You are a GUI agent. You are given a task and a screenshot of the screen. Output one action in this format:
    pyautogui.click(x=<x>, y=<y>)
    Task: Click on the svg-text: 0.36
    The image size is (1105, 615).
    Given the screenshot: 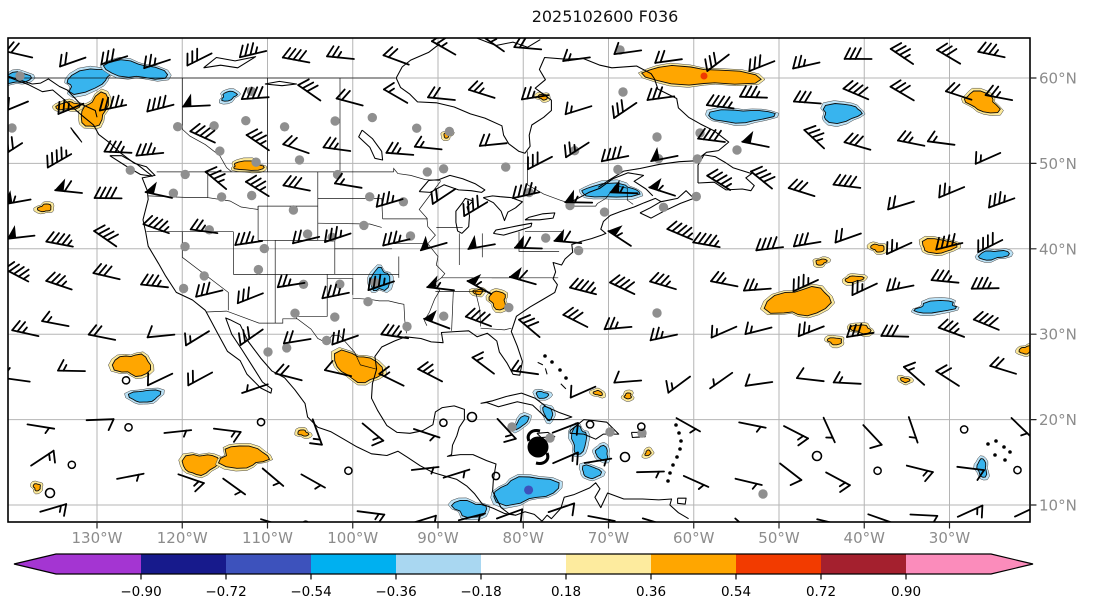 What is the action you would take?
    pyautogui.click(x=651, y=592)
    